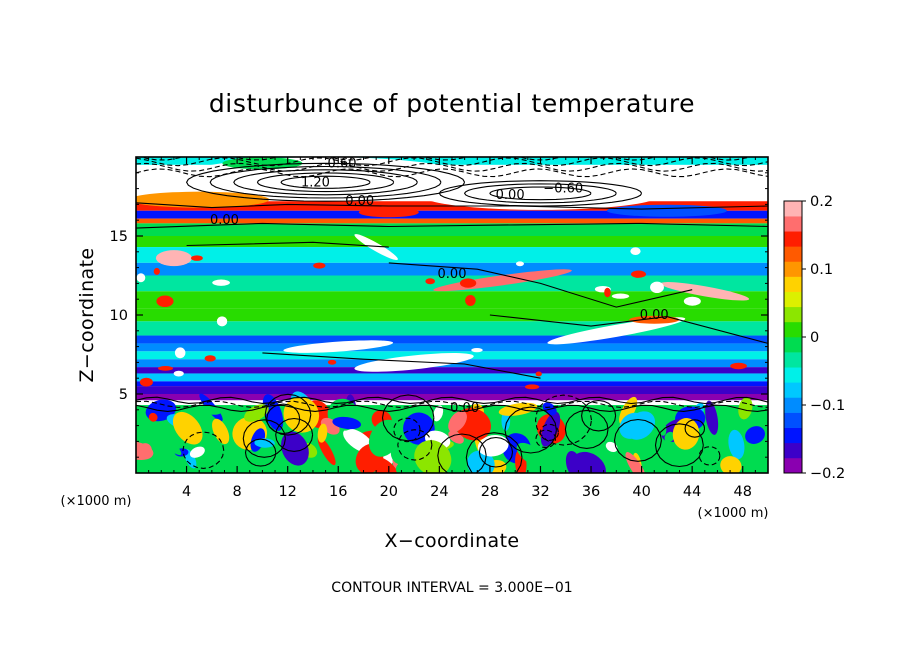  What do you see at coordinates (733, 513) in the screenshot?
I see `x-unit-label: (×1000 m)` at bounding box center [733, 513].